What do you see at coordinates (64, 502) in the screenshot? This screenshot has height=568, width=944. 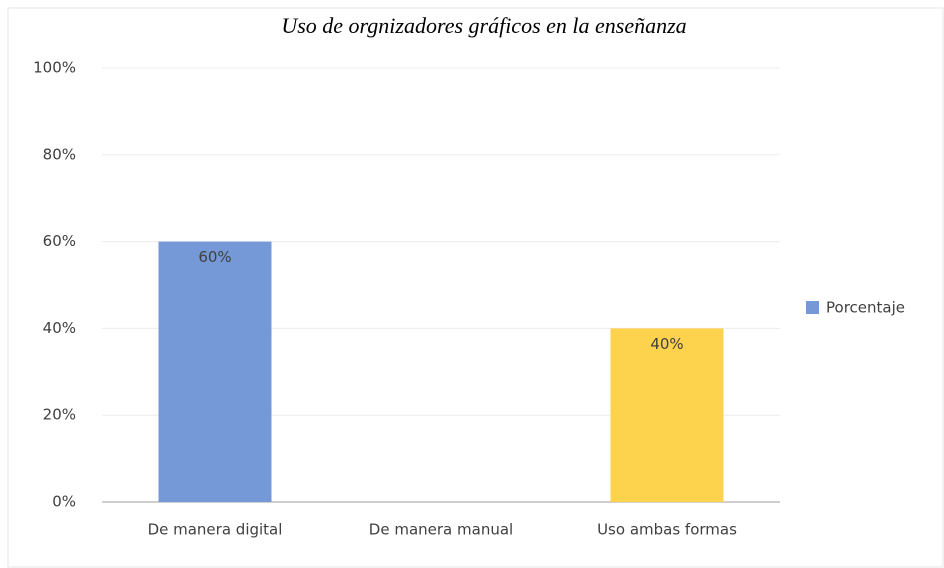 I see `y-tick-label: 0%` at bounding box center [64, 502].